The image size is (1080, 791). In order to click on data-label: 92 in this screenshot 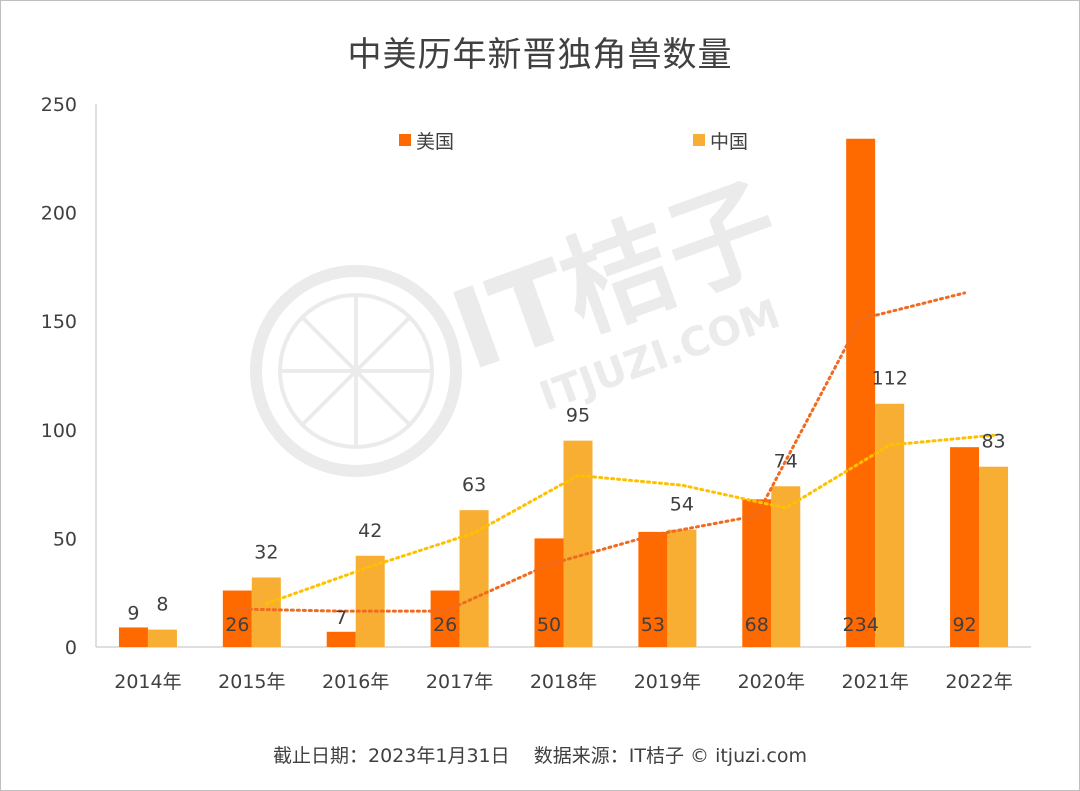, I will do `click(964, 625)`.